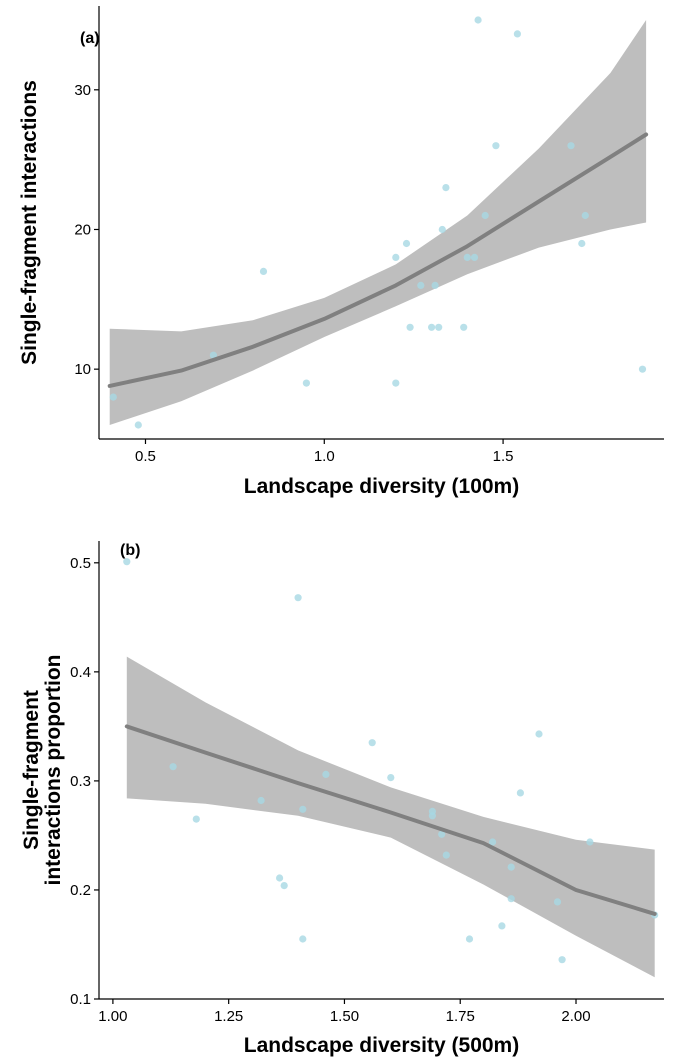 The height and width of the screenshot is (1059, 676). Describe the element at coordinates (460, 1016) in the screenshot. I see `x-tick-label: 1.75` at that location.